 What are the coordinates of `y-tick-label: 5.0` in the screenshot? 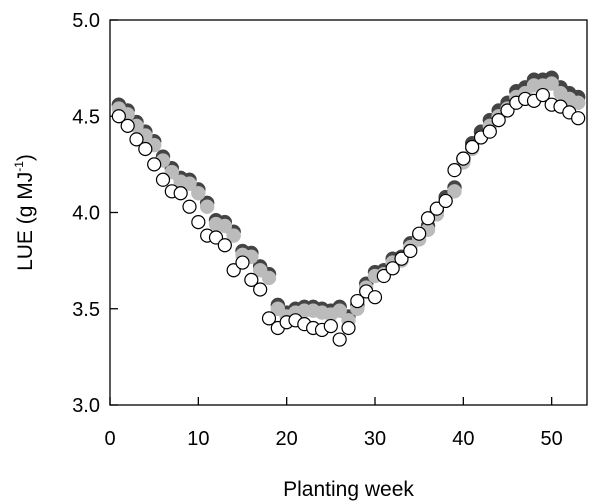 It's located at (86, 21).